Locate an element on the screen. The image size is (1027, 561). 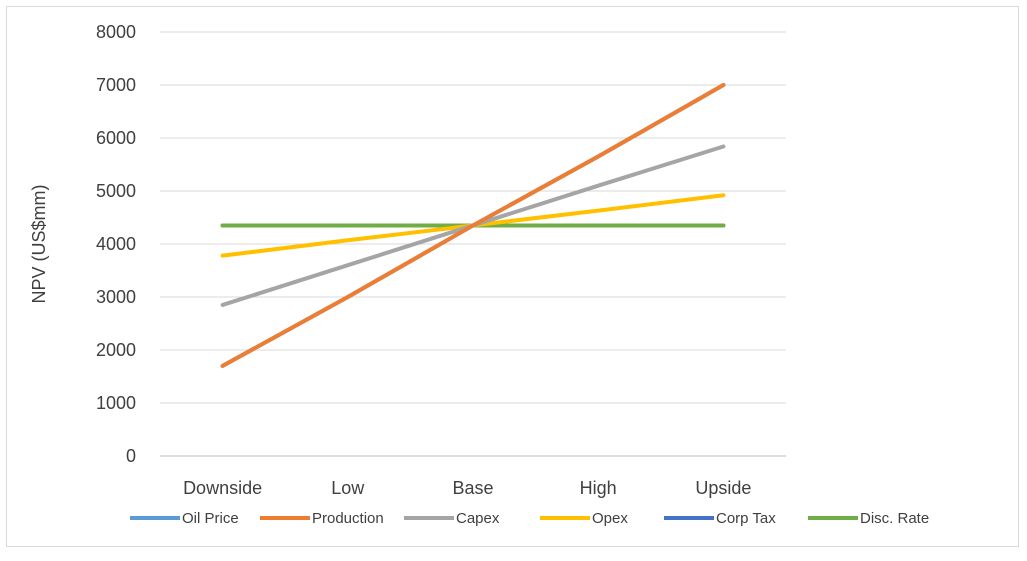
legend-label: Capex is located at coordinates (478, 518).